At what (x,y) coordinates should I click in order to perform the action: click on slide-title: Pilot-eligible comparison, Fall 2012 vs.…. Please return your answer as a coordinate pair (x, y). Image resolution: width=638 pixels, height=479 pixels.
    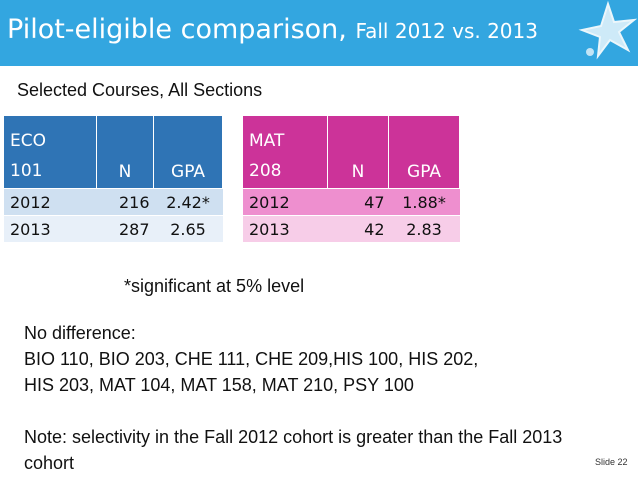
    Looking at the image, I should click on (272, 29).